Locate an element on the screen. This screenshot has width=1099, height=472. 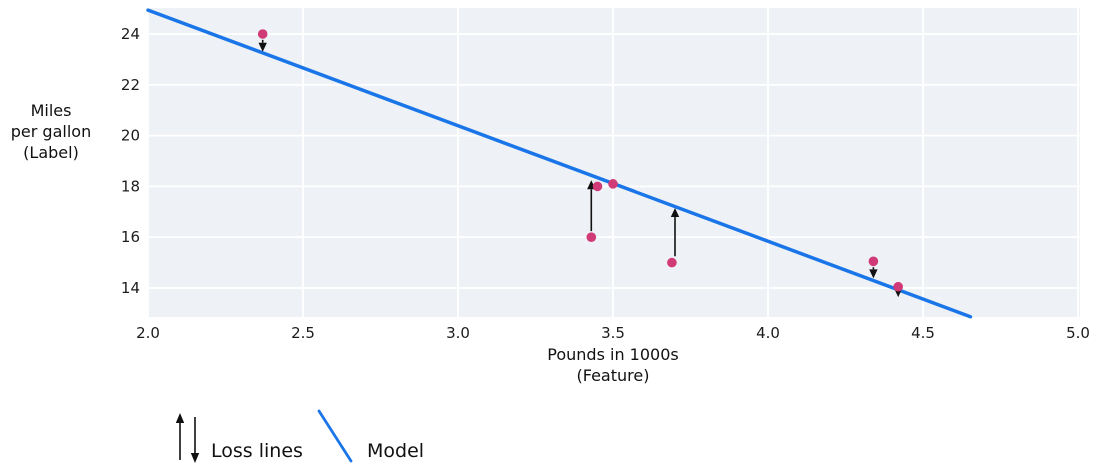
legend-label-loss-lines: Loss lines is located at coordinates (257, 451).